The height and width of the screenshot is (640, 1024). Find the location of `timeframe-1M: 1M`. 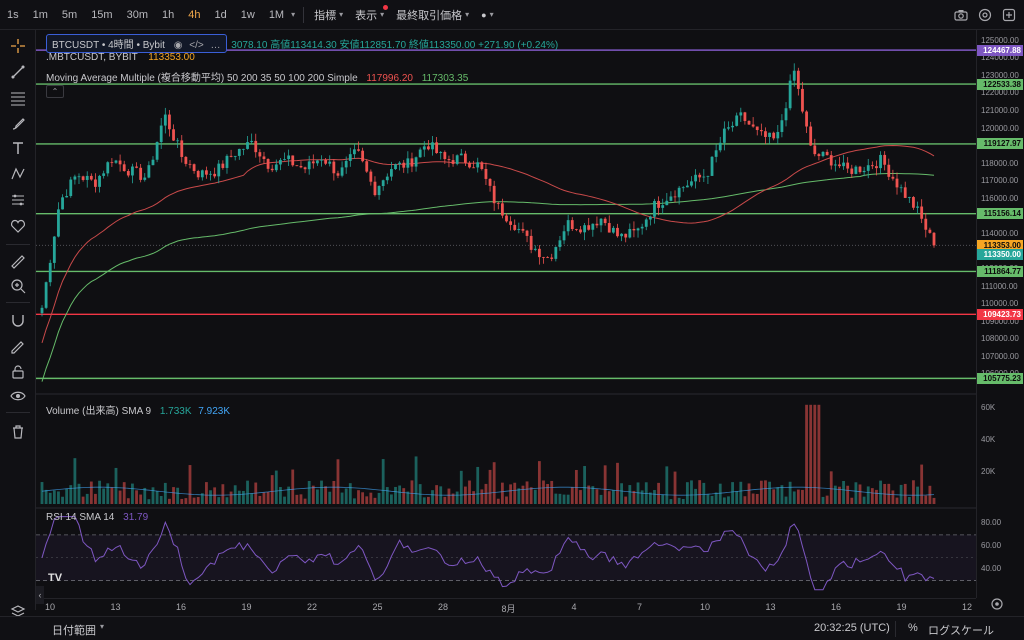

timeframe-1M: 1M is located at coordinates (276, 14).